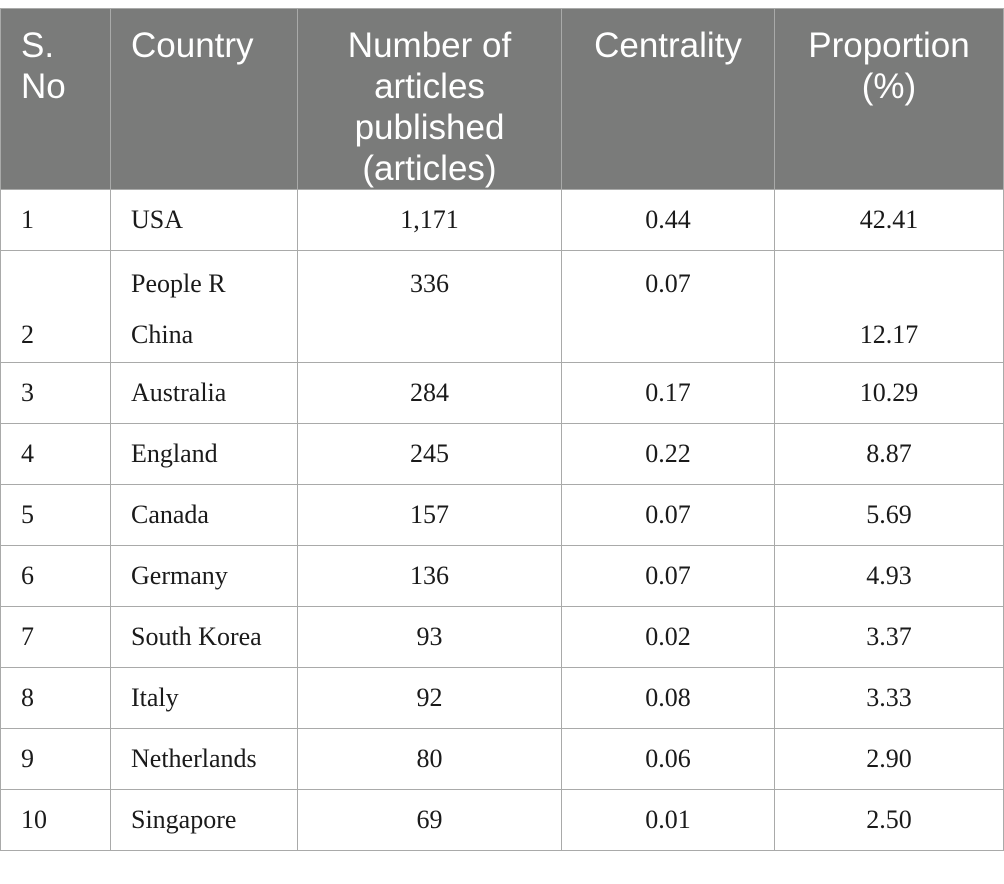 The image size is (1004, 884). I want to click on table-row: 2 People R China 336 0.07 12.17, so click(502, 306).